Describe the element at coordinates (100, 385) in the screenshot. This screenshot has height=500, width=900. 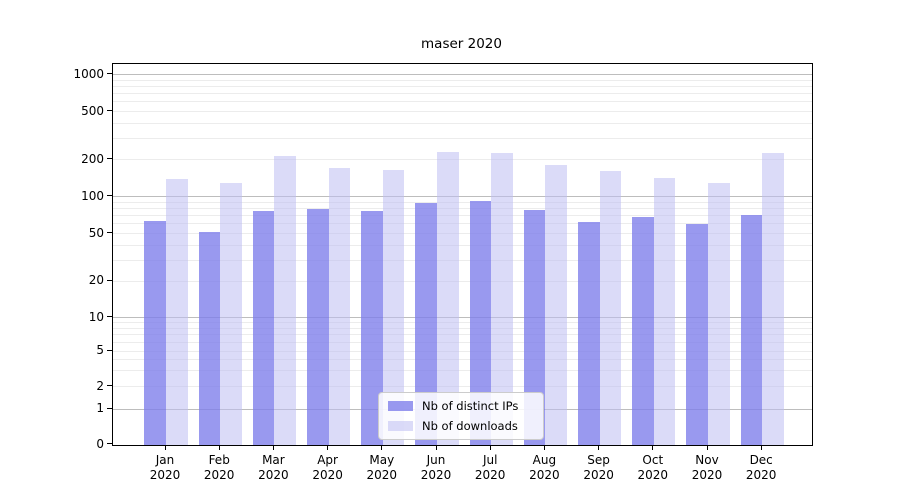
I see `y-tick-label: 2` at that location.